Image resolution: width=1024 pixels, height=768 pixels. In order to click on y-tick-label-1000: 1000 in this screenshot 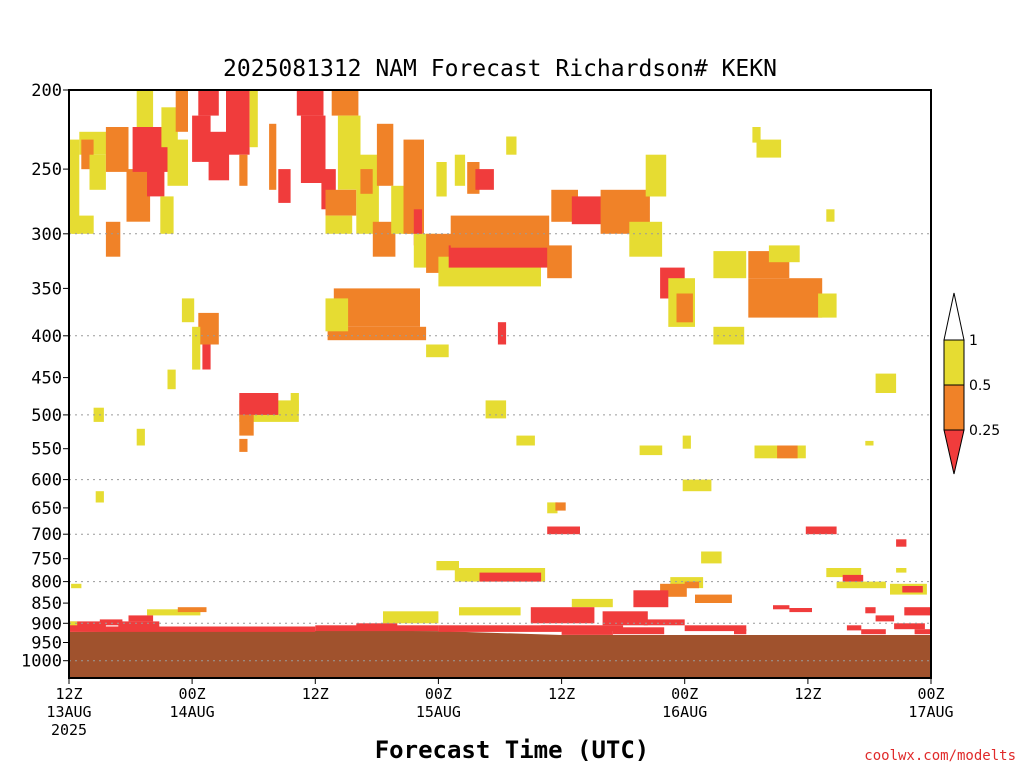, I will do `click(41, 662)`.